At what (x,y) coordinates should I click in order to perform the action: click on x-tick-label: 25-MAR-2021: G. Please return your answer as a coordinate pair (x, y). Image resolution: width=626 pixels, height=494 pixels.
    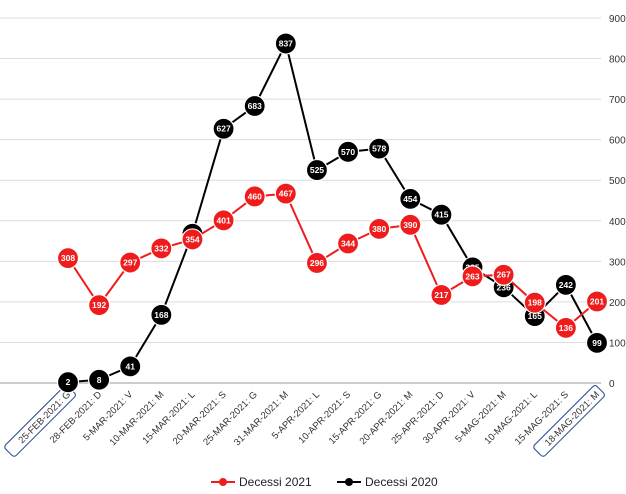
    Looking at the image, I should click on (230, 418).